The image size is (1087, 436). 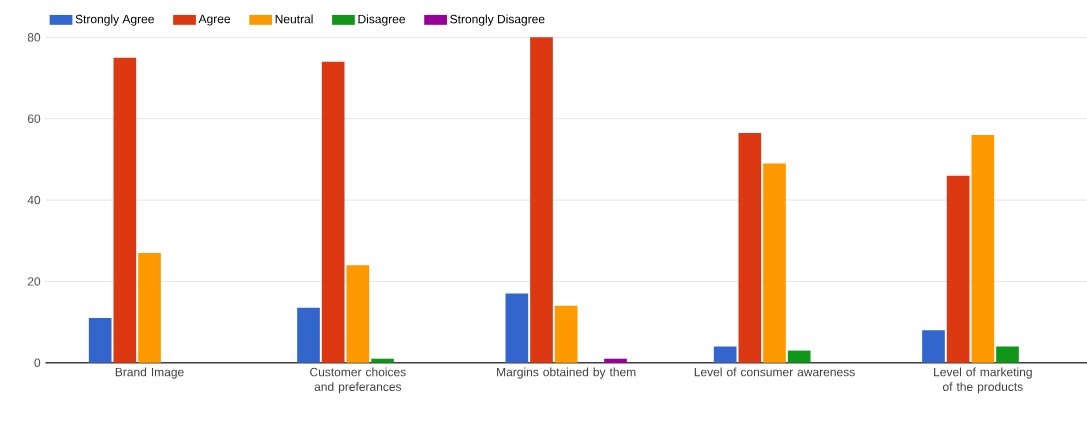 I want to click on legend-label: Disagree, so click(x=382, y=20).